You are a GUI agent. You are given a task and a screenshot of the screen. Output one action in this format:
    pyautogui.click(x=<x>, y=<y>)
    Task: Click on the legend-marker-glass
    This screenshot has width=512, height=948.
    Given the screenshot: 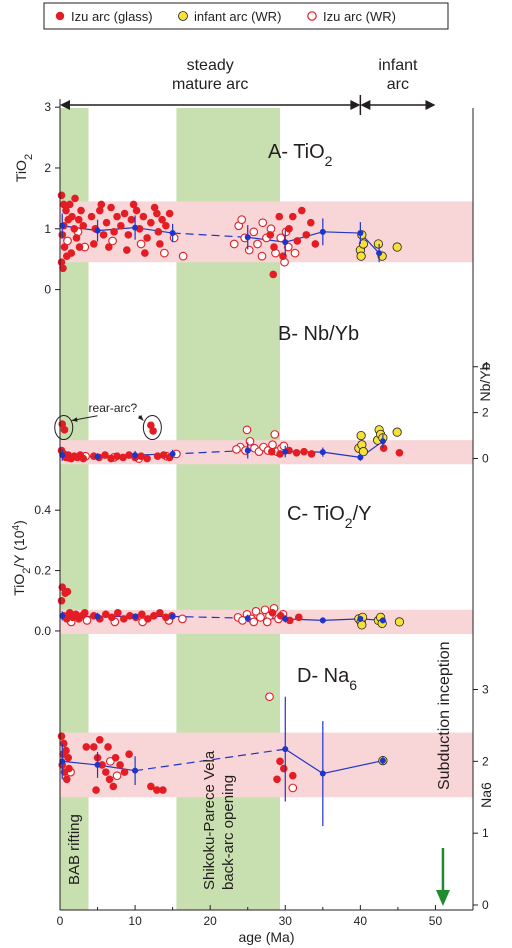 What is the action you would take?
    pyautogui.click(x=60, y=16)
    